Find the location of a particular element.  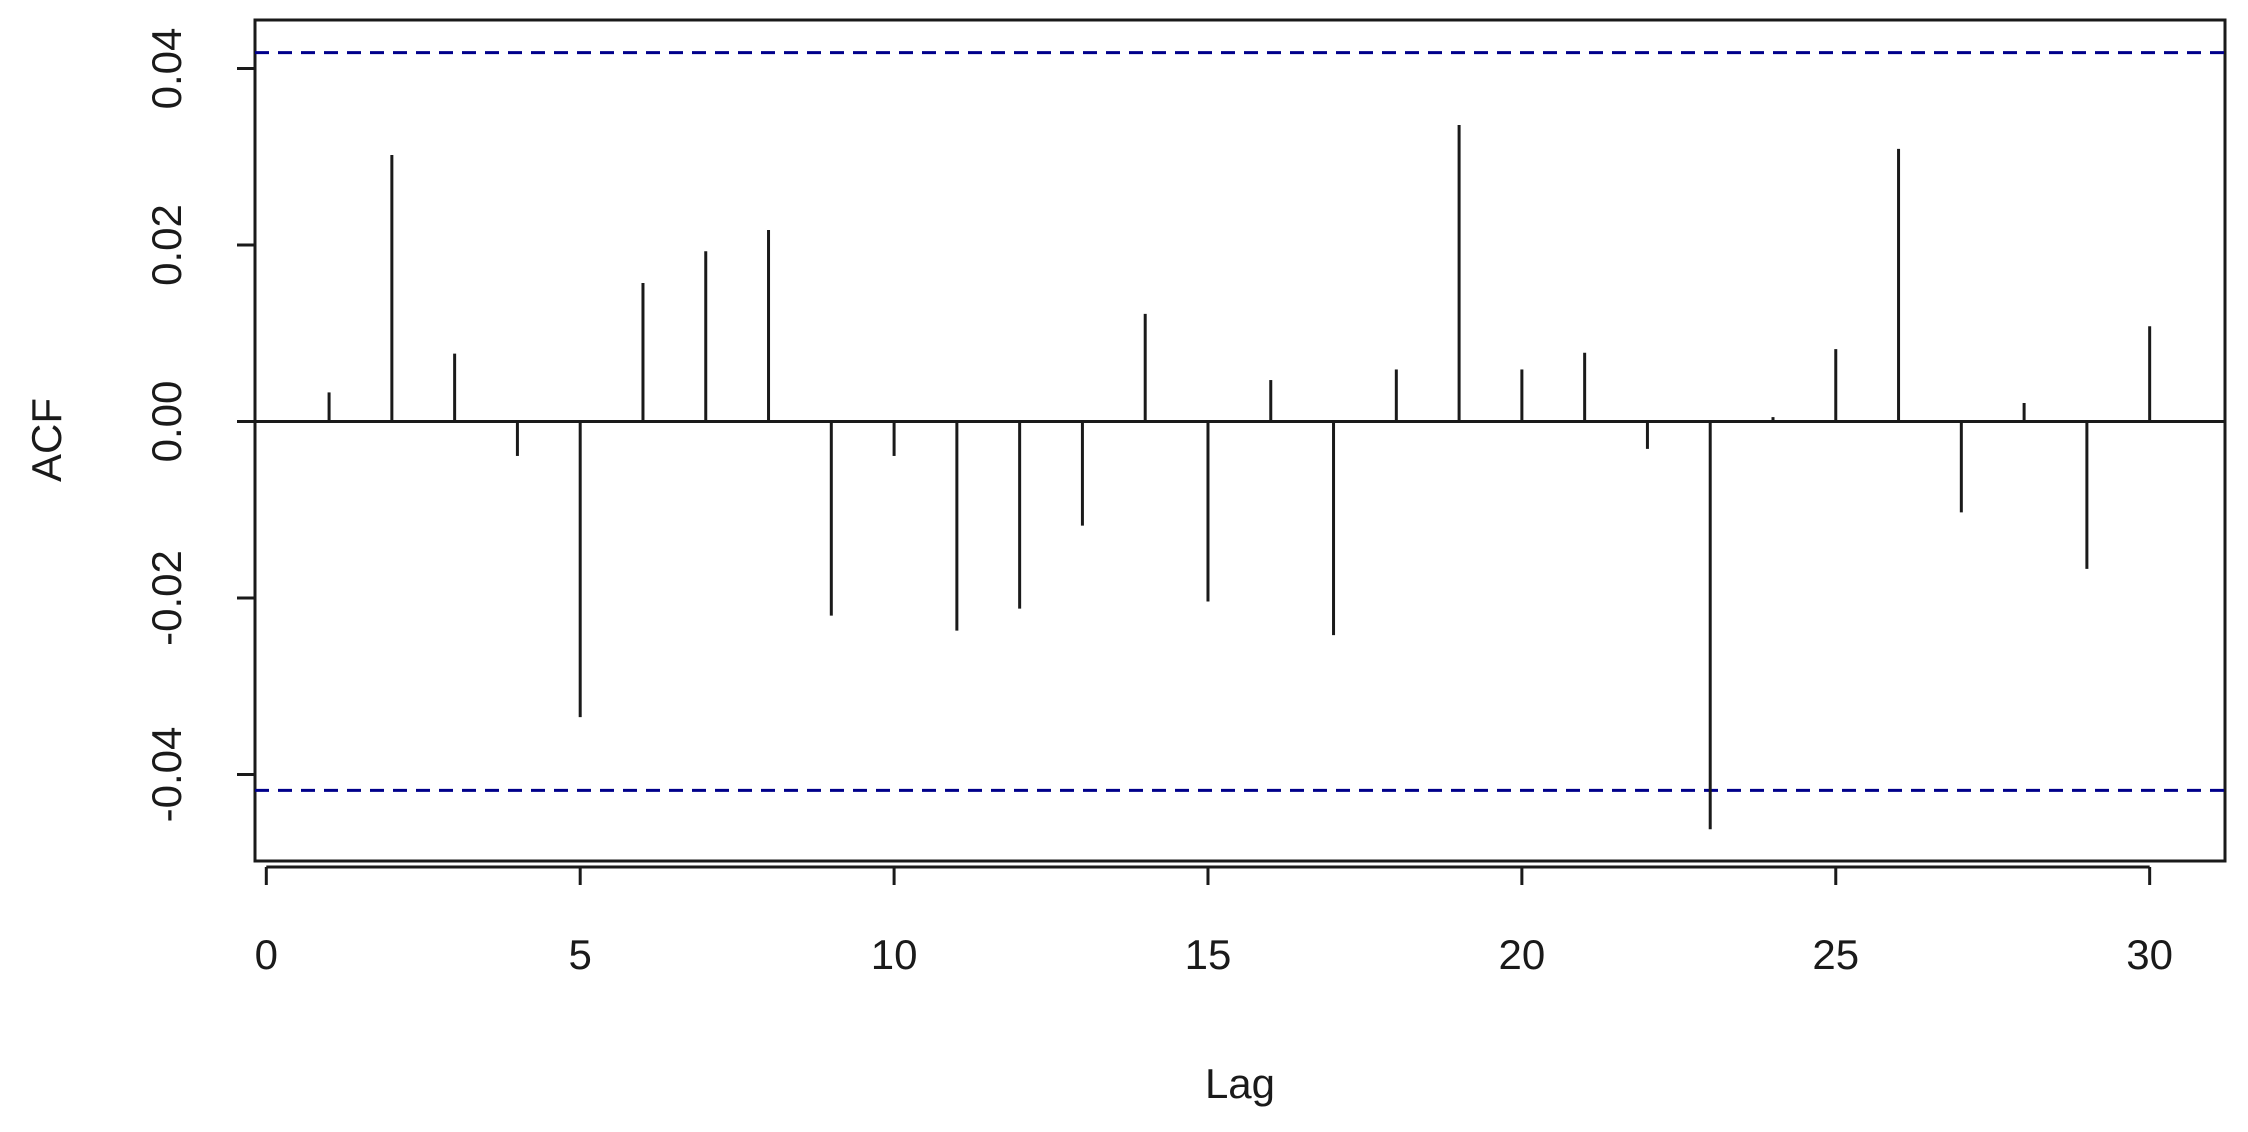

y-tick-label: 0.04 is located at coordinates (166, 69).